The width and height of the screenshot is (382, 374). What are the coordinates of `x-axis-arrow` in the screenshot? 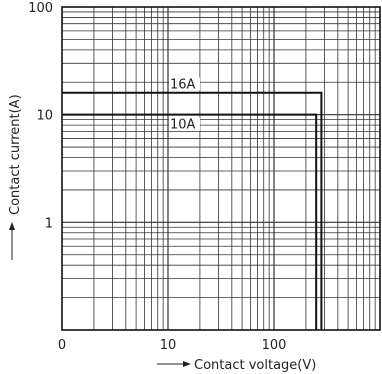 It's located at (174, 364).